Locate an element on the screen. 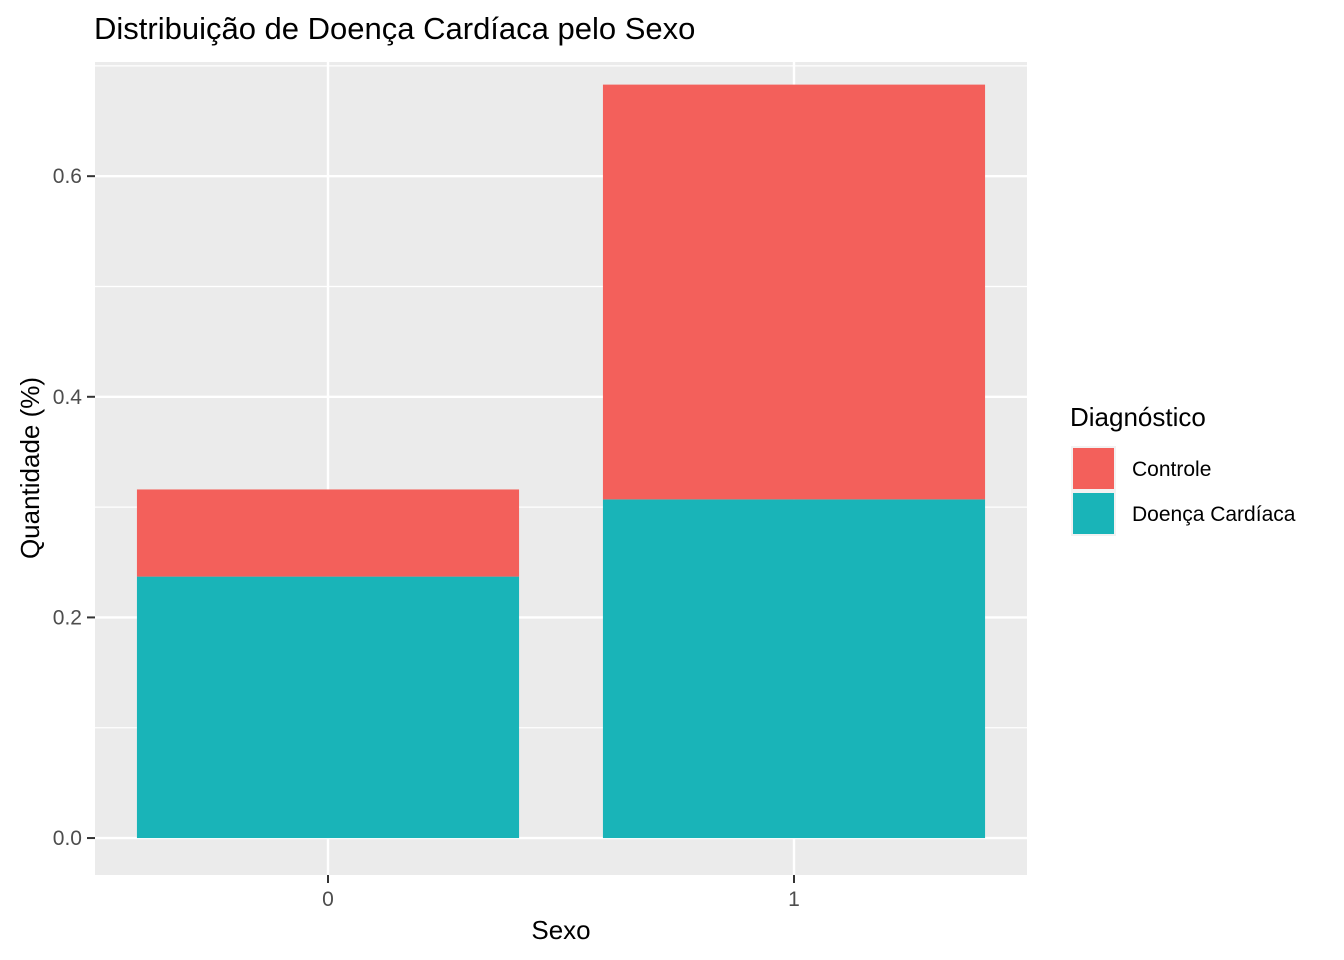 The width and height of the screenshot is (1344, 960). x-tick-label: 0 is located at coordinates (328, 899).